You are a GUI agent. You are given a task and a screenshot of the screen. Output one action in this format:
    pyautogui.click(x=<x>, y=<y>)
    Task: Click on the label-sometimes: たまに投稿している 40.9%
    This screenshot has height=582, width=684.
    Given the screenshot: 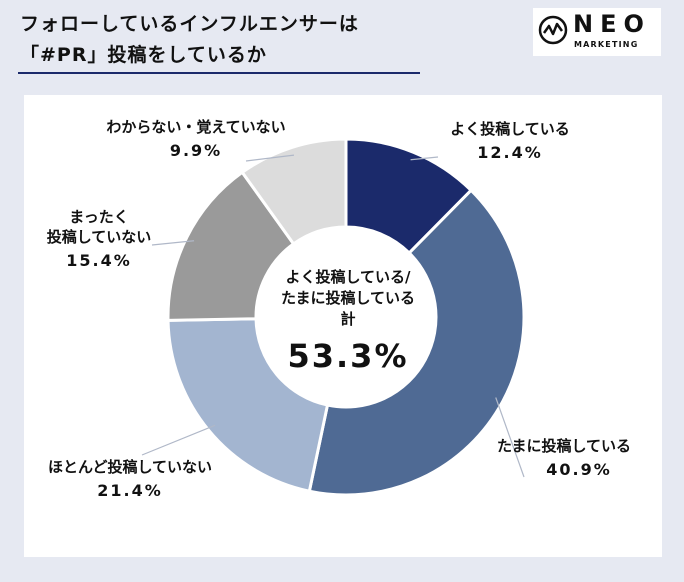 What is the action you would take?
    pyautogui.click(x=564, y=458)
    